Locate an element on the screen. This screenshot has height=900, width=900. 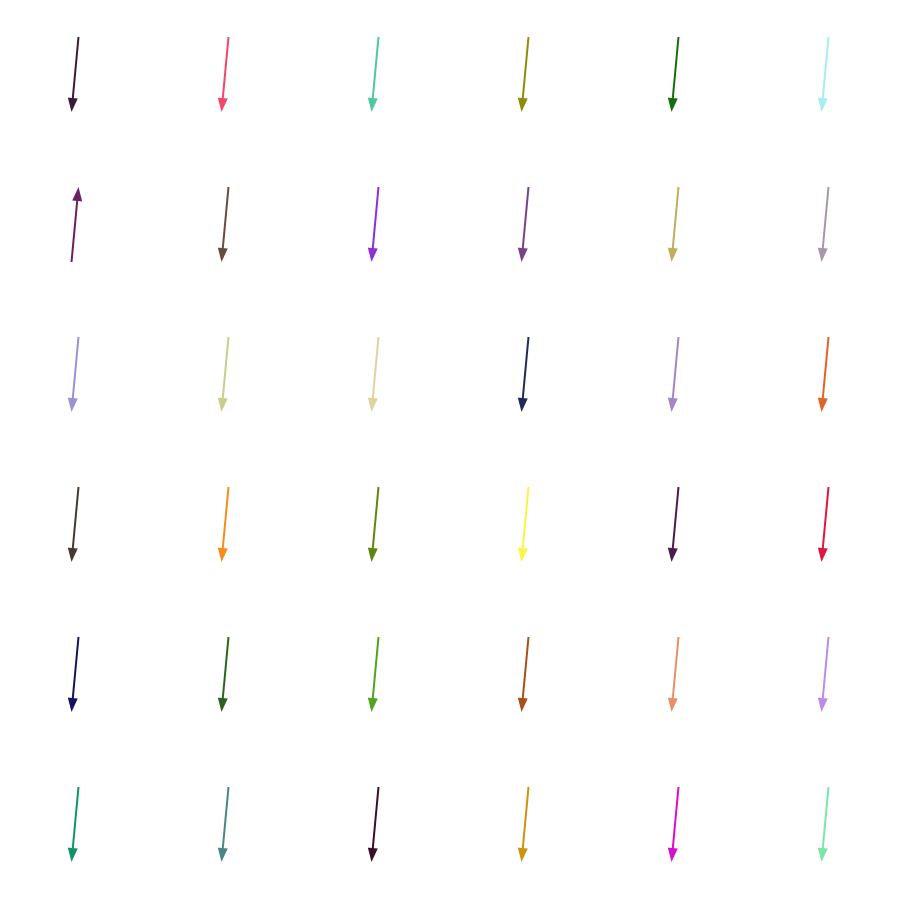
arrow-up-icon is located at coordinates (76, 225).